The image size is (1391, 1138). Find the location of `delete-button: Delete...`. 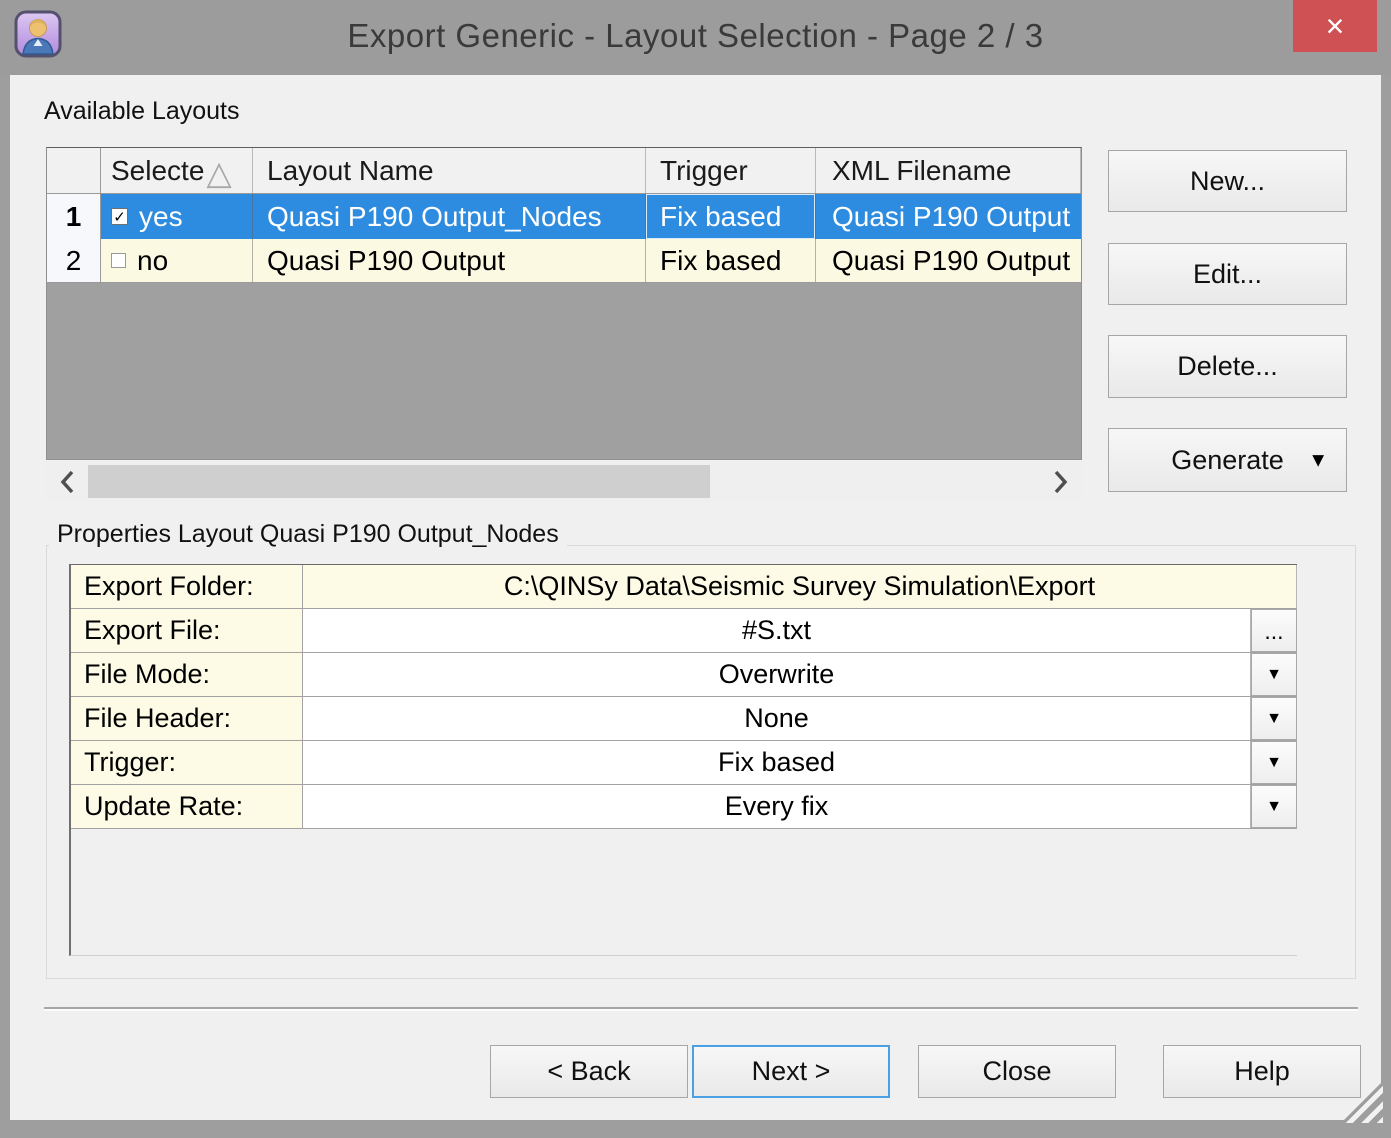

delete-button: Delete... is located at coordinates (1227, 366).